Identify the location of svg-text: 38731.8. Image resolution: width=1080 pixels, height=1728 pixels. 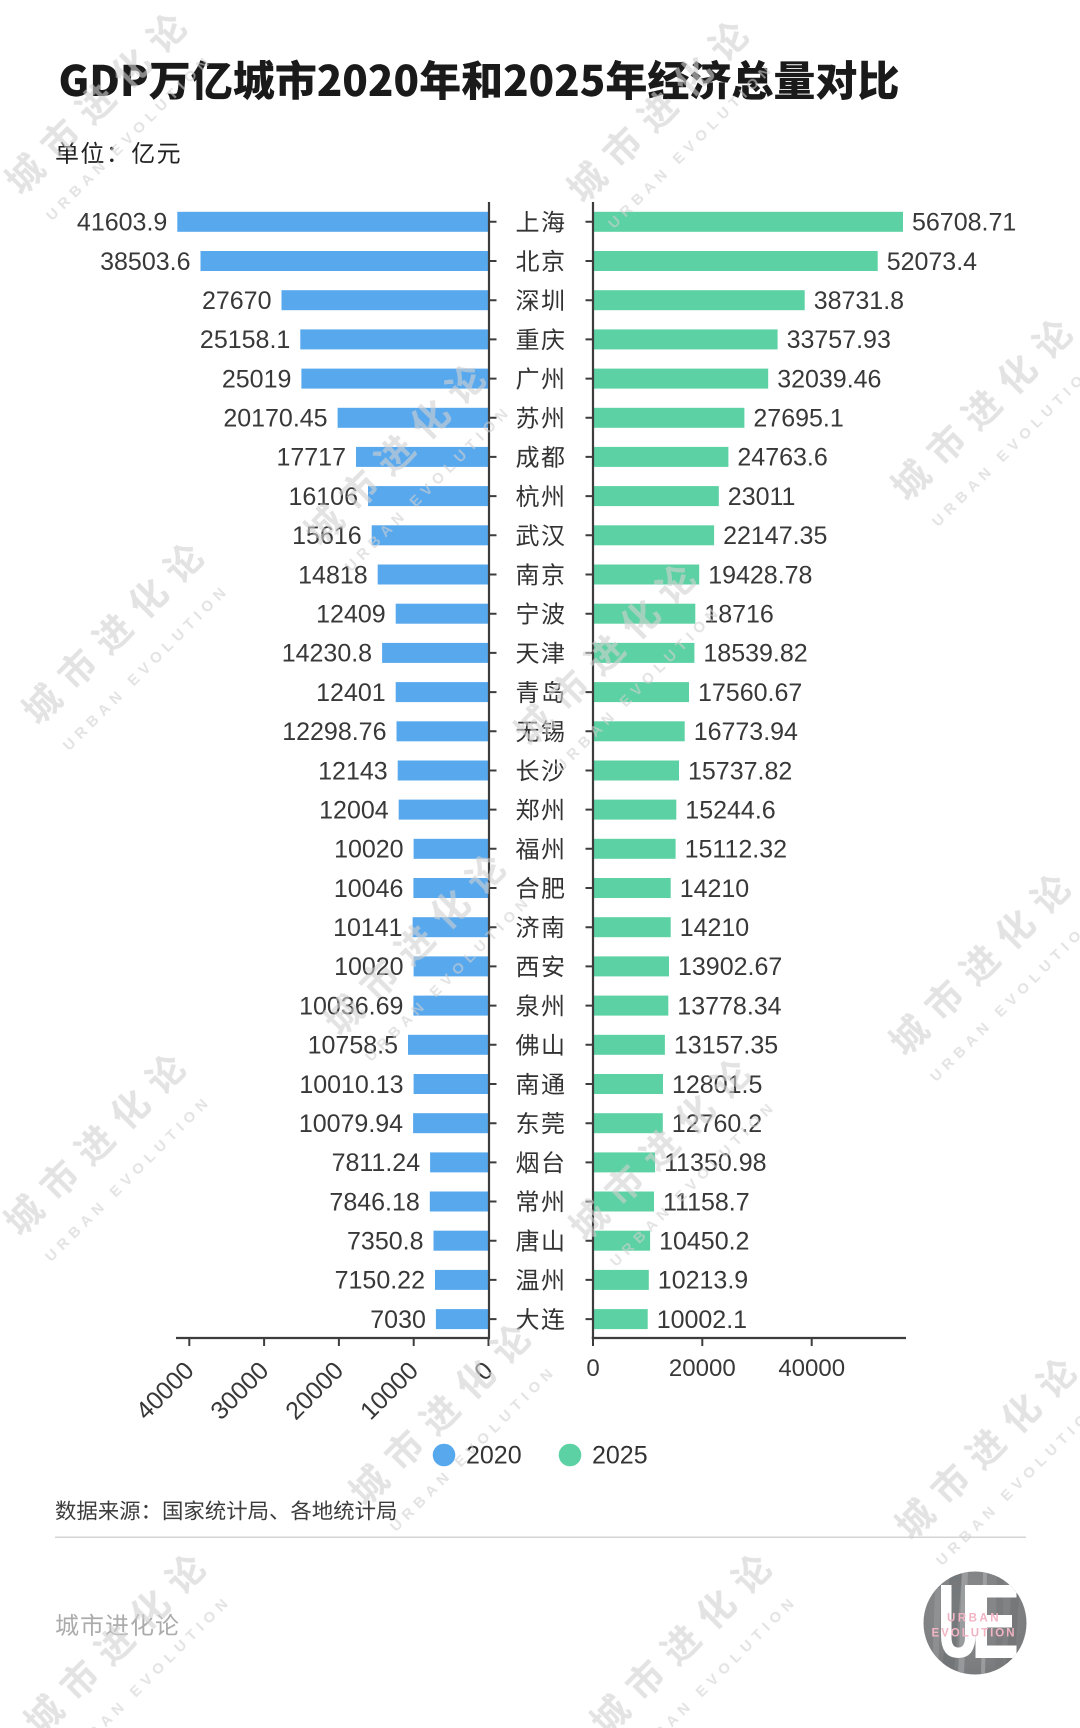
(859, 301).